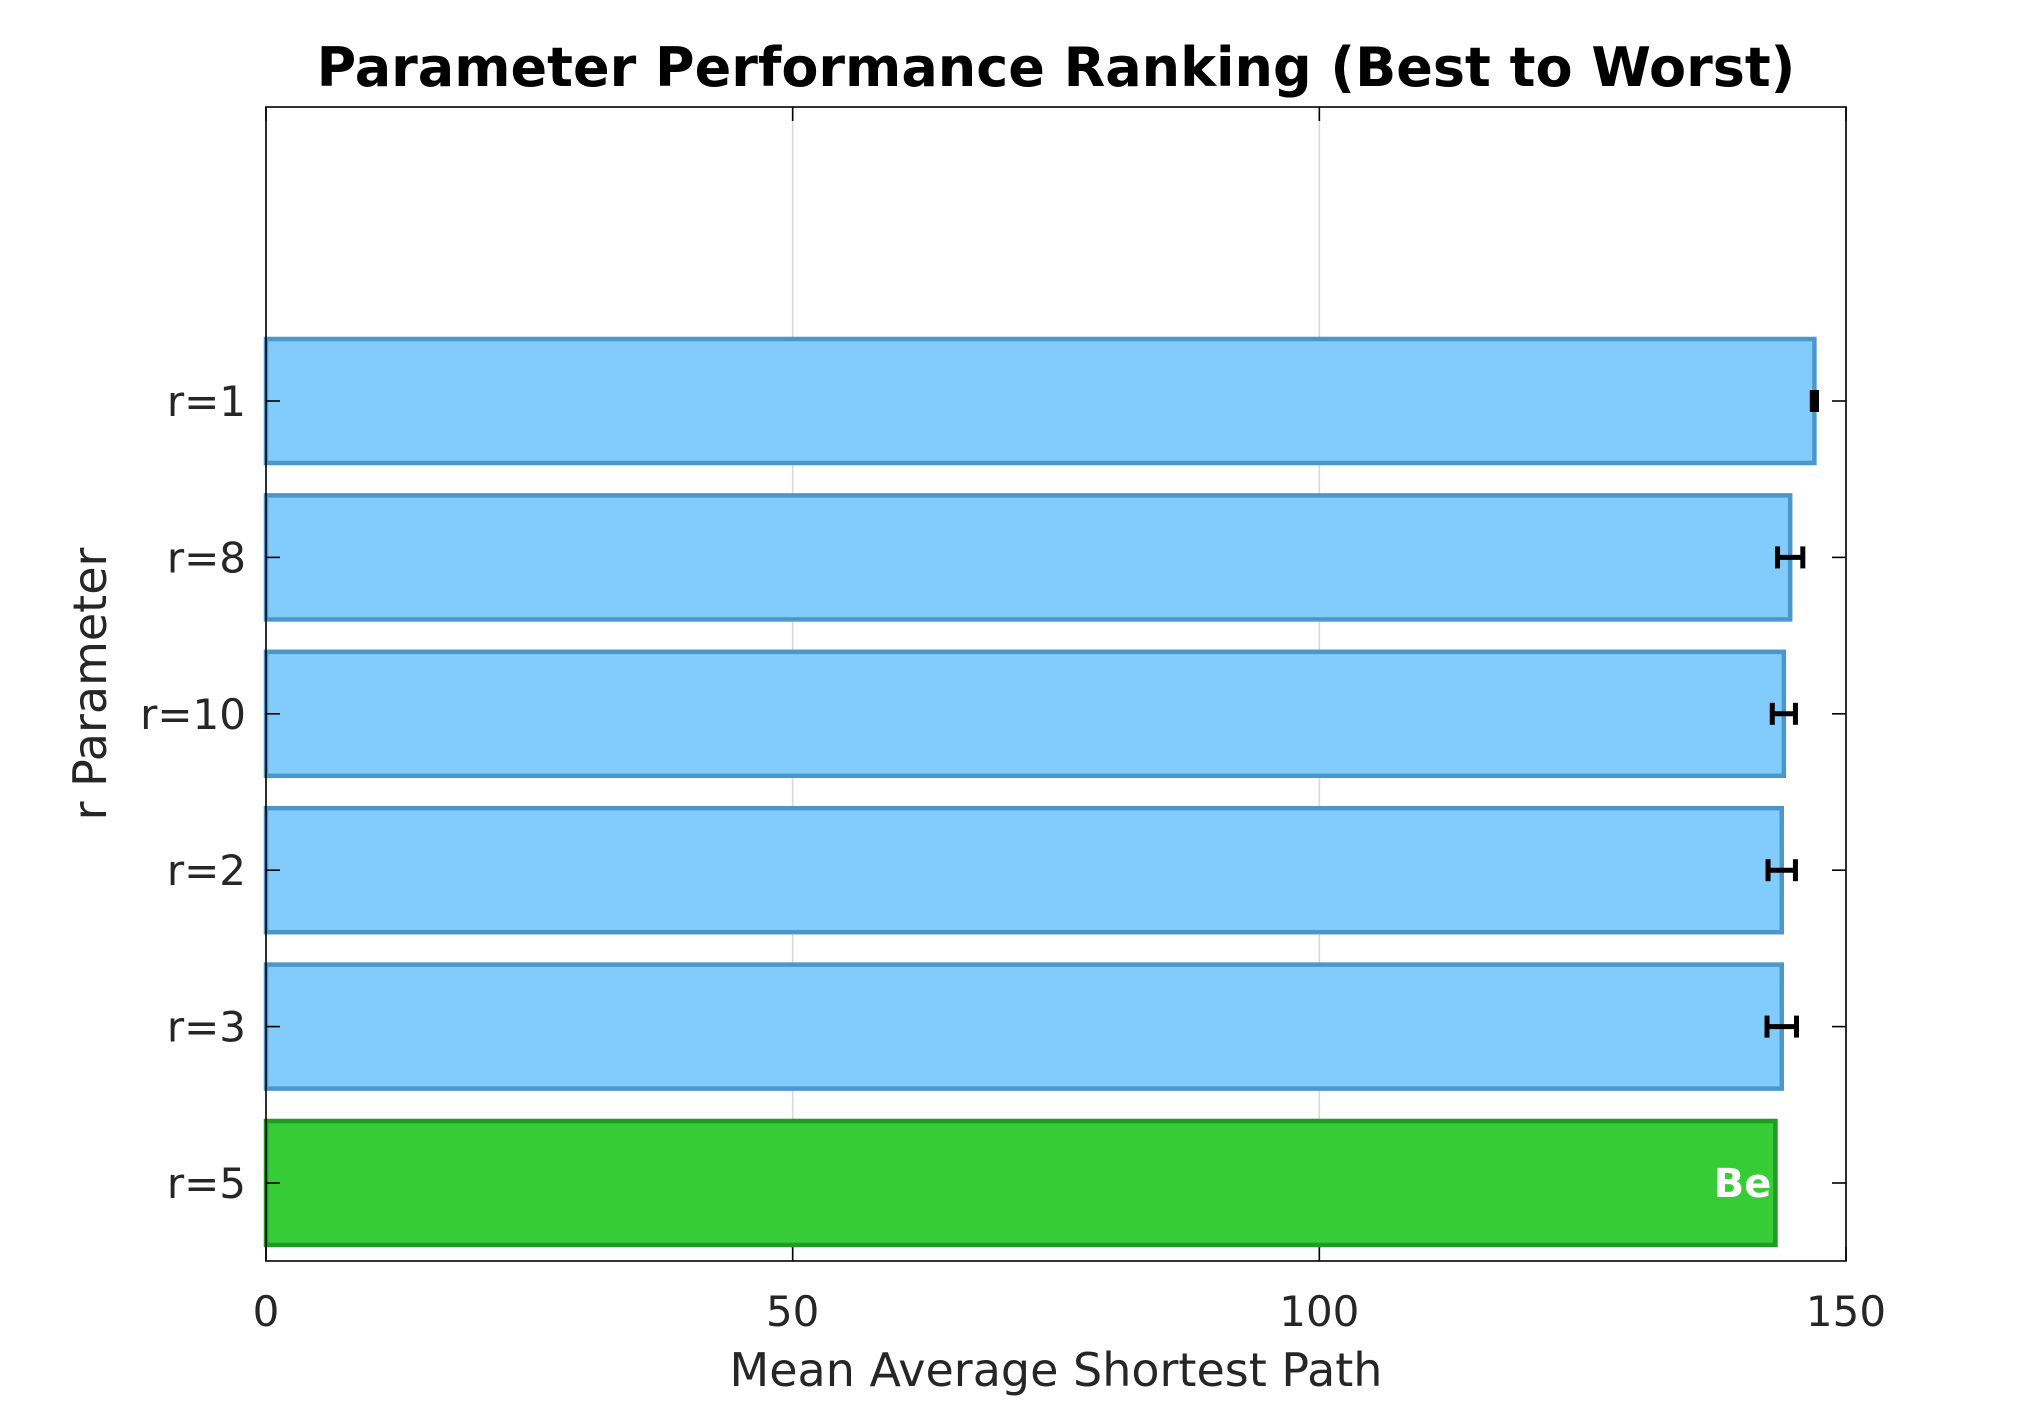 The width and height of the screenshot is (2022, 1407). Describe the element at coordinates (1846, 1311) in the screenshot. I see `x-tick-label: 150` at that location.